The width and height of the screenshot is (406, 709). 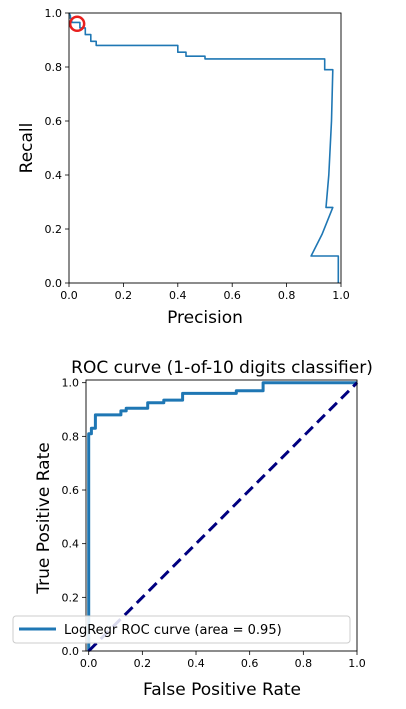 I want to click on roc-y-ticks: 0.0 0.2 0.4 0.6 0.8 1.0, so click(x=74, y=517).